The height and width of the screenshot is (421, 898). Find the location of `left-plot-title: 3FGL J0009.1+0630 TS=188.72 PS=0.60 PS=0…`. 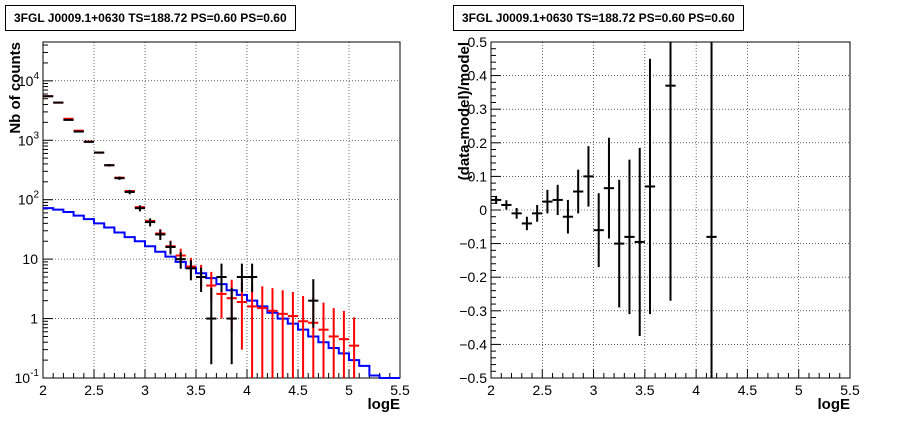

left-plot-title: 3FGL J0009.1+0630 TS=188.72 PS=0.60 PS=0… is located at coordinates (150, 18).